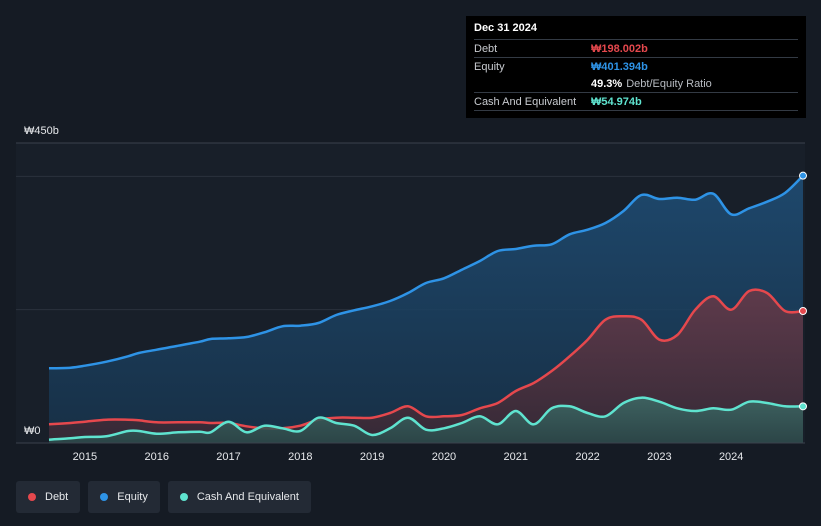 This screenshot has height=526, width=821. Describe the element at coordinates (32, 431) in the screenshot. I see `y-axis-bottom-label: ₩0` at that location.